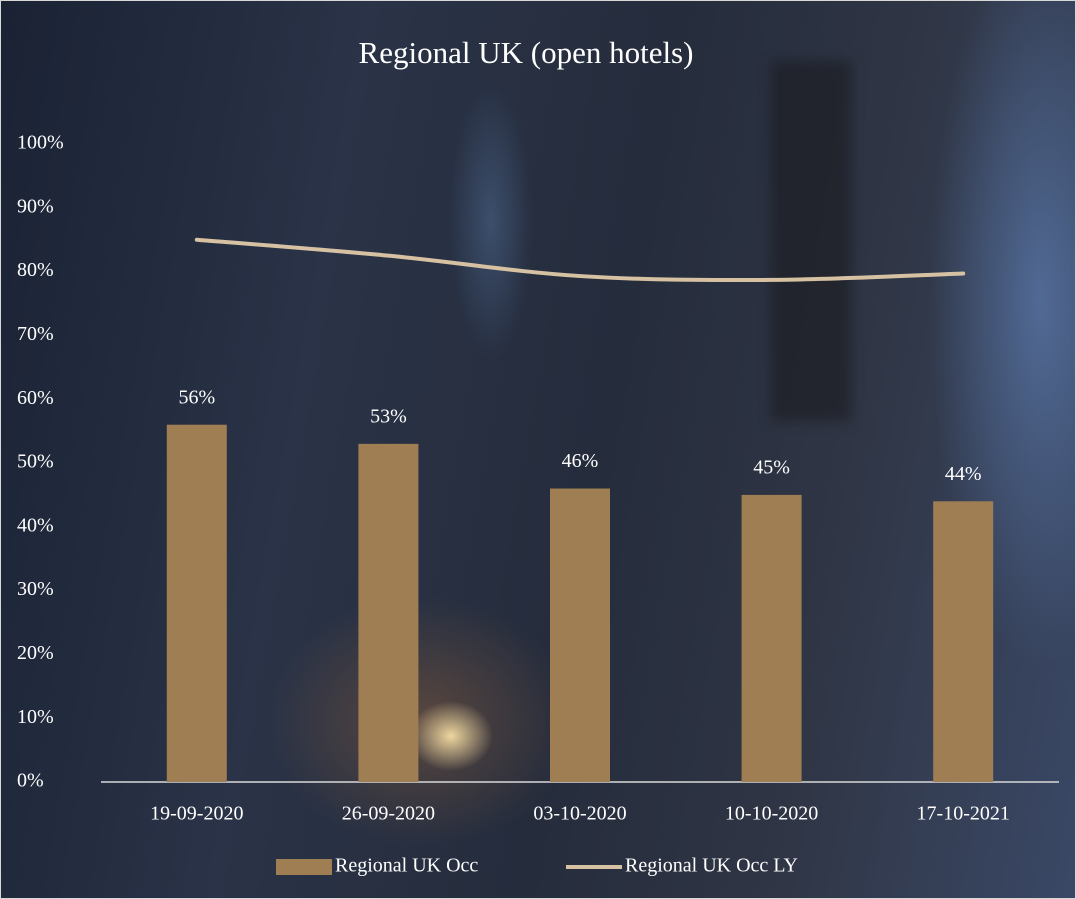  Describe the element at coordinates (35, 525) in the screenshot. I see `y-tick-label: 40%` at that location.